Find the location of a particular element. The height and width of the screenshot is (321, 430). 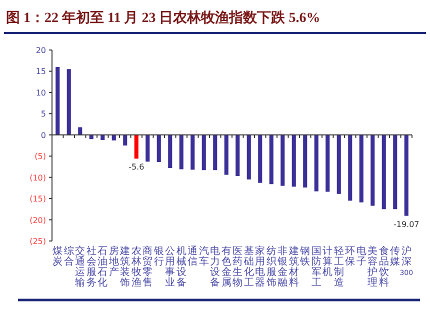

x-tick-label: 轻工制造 is located at coordinates (339, 266).